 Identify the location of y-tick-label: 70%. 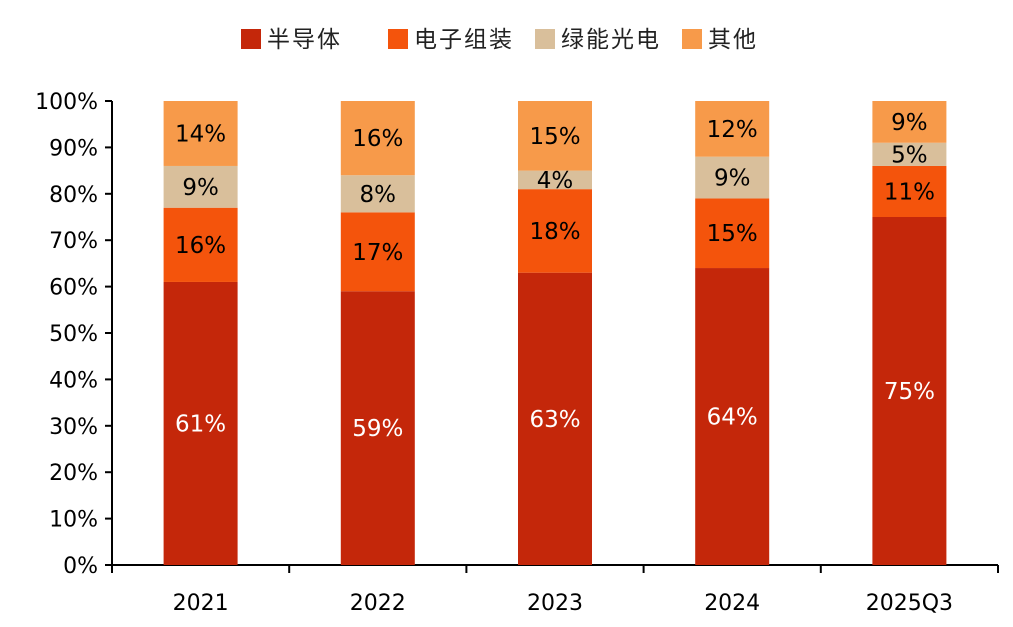
(73, 241).